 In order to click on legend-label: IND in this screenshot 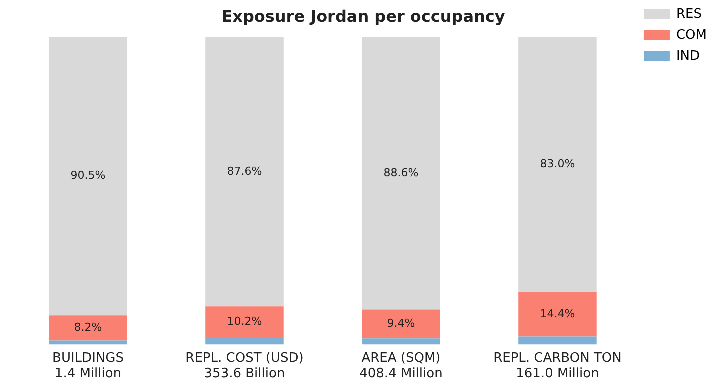, I will do `click(688, 56)`.